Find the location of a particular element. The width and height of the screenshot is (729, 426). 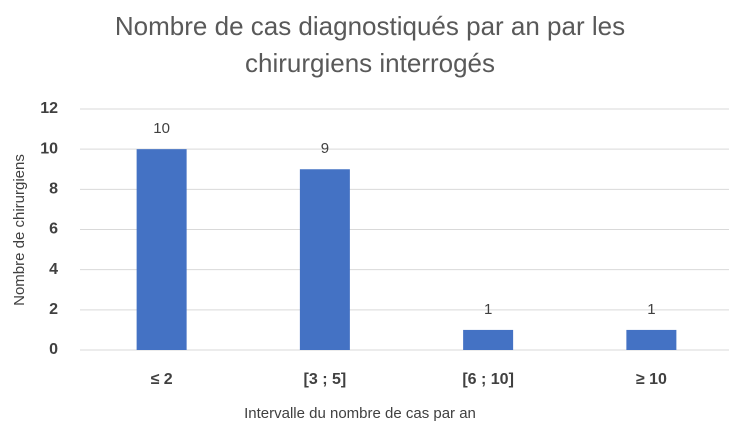

x-tick-label: [3 ; 5] is located at coordinates (325, 379).